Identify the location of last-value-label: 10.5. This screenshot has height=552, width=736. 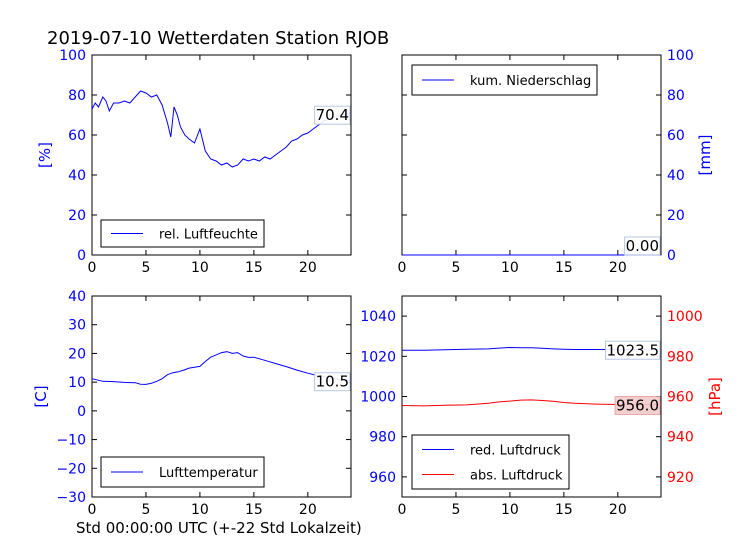
(332, 382).